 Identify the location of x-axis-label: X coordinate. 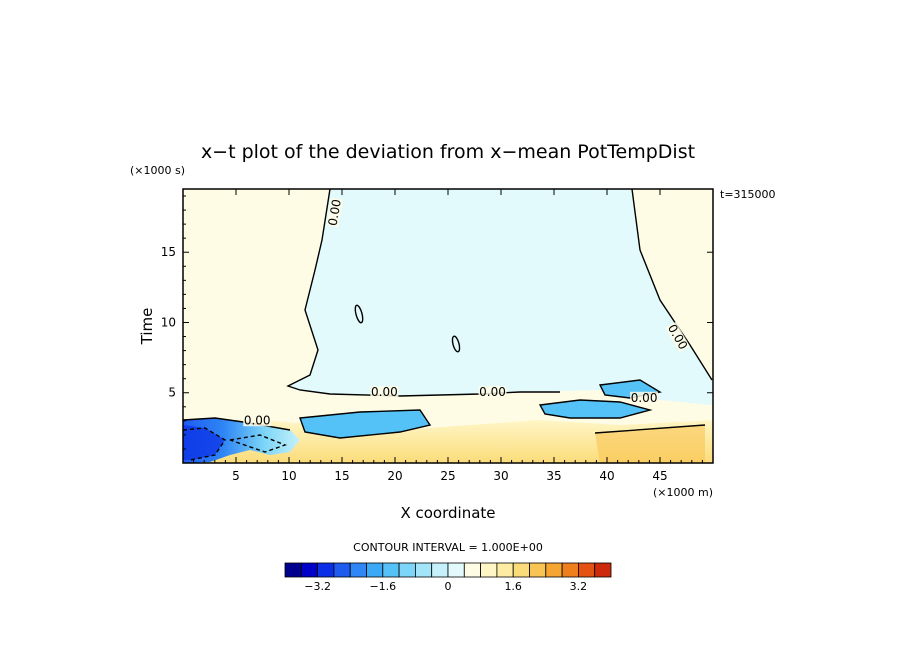
(447, 513).